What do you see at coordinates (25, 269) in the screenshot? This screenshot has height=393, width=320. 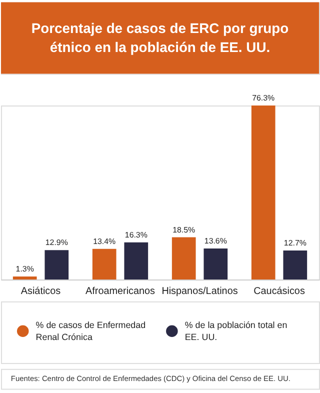 I see `data-label: 1.3%` at bounding box center [25, 269].